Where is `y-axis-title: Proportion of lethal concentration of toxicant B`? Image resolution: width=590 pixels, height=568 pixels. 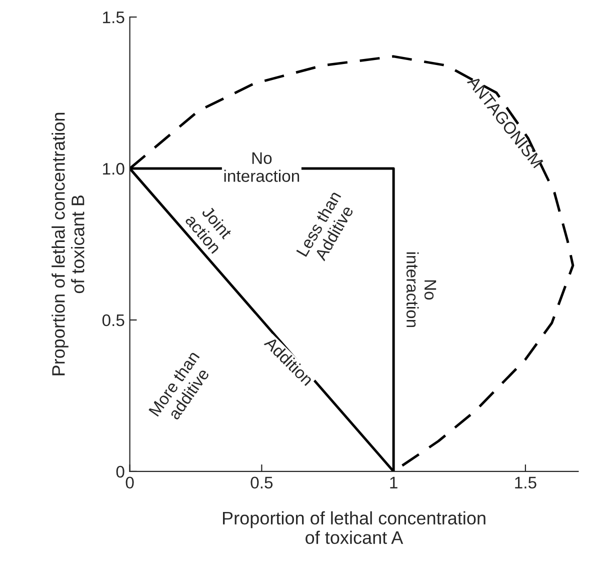 y-axis-title: Proportion of lethal concentration of toxicant B is located at coordinates (68, 244).